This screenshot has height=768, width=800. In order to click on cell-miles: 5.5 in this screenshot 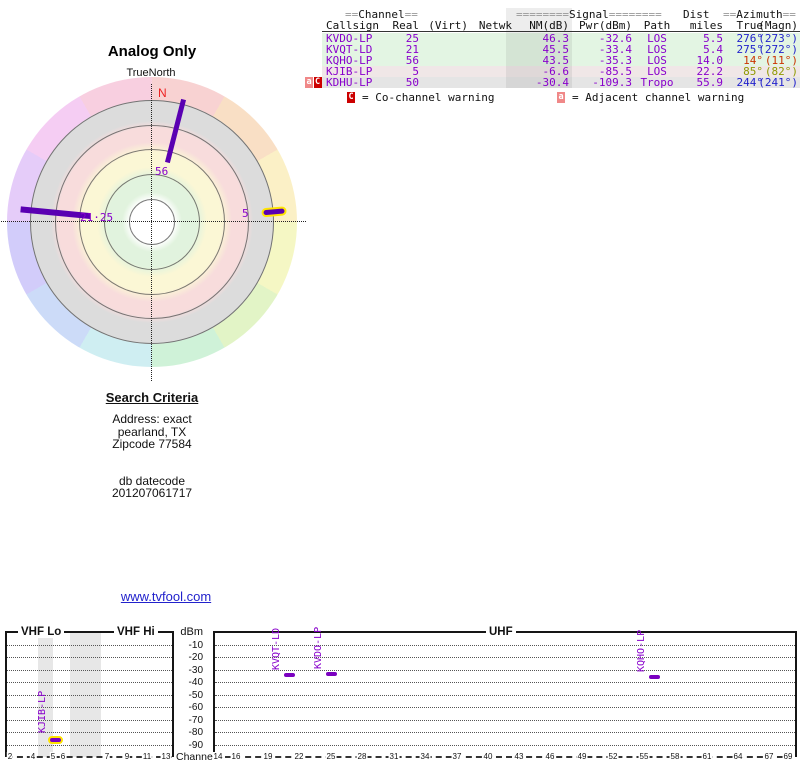, I will do `click(713, 38)`.